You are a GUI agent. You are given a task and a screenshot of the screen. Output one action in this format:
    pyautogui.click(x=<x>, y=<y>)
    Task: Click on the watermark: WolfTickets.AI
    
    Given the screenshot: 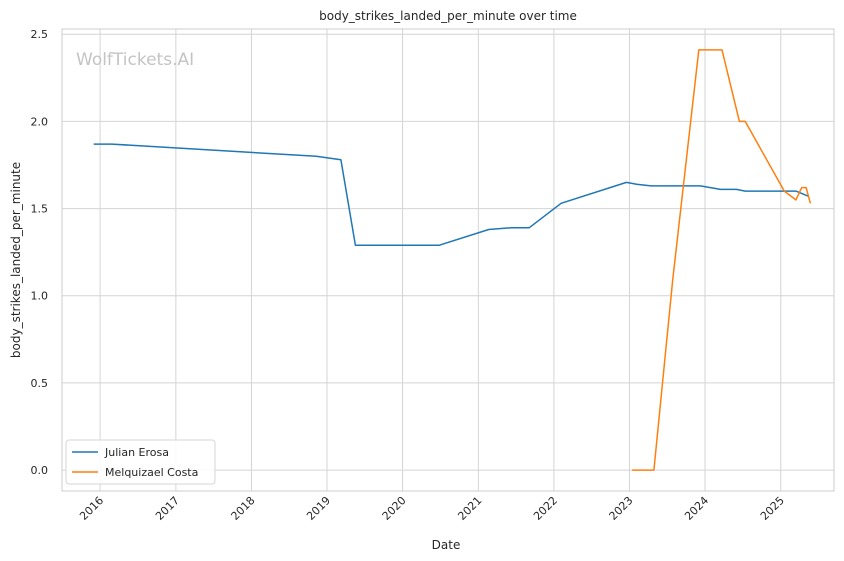 What is the action you would take?
    pyautogui.click(x=135, y=60)
    